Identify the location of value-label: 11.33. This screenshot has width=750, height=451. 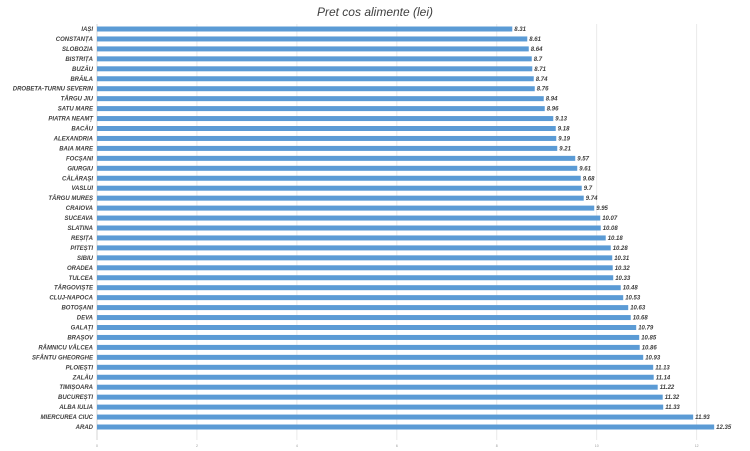
(672, 408).